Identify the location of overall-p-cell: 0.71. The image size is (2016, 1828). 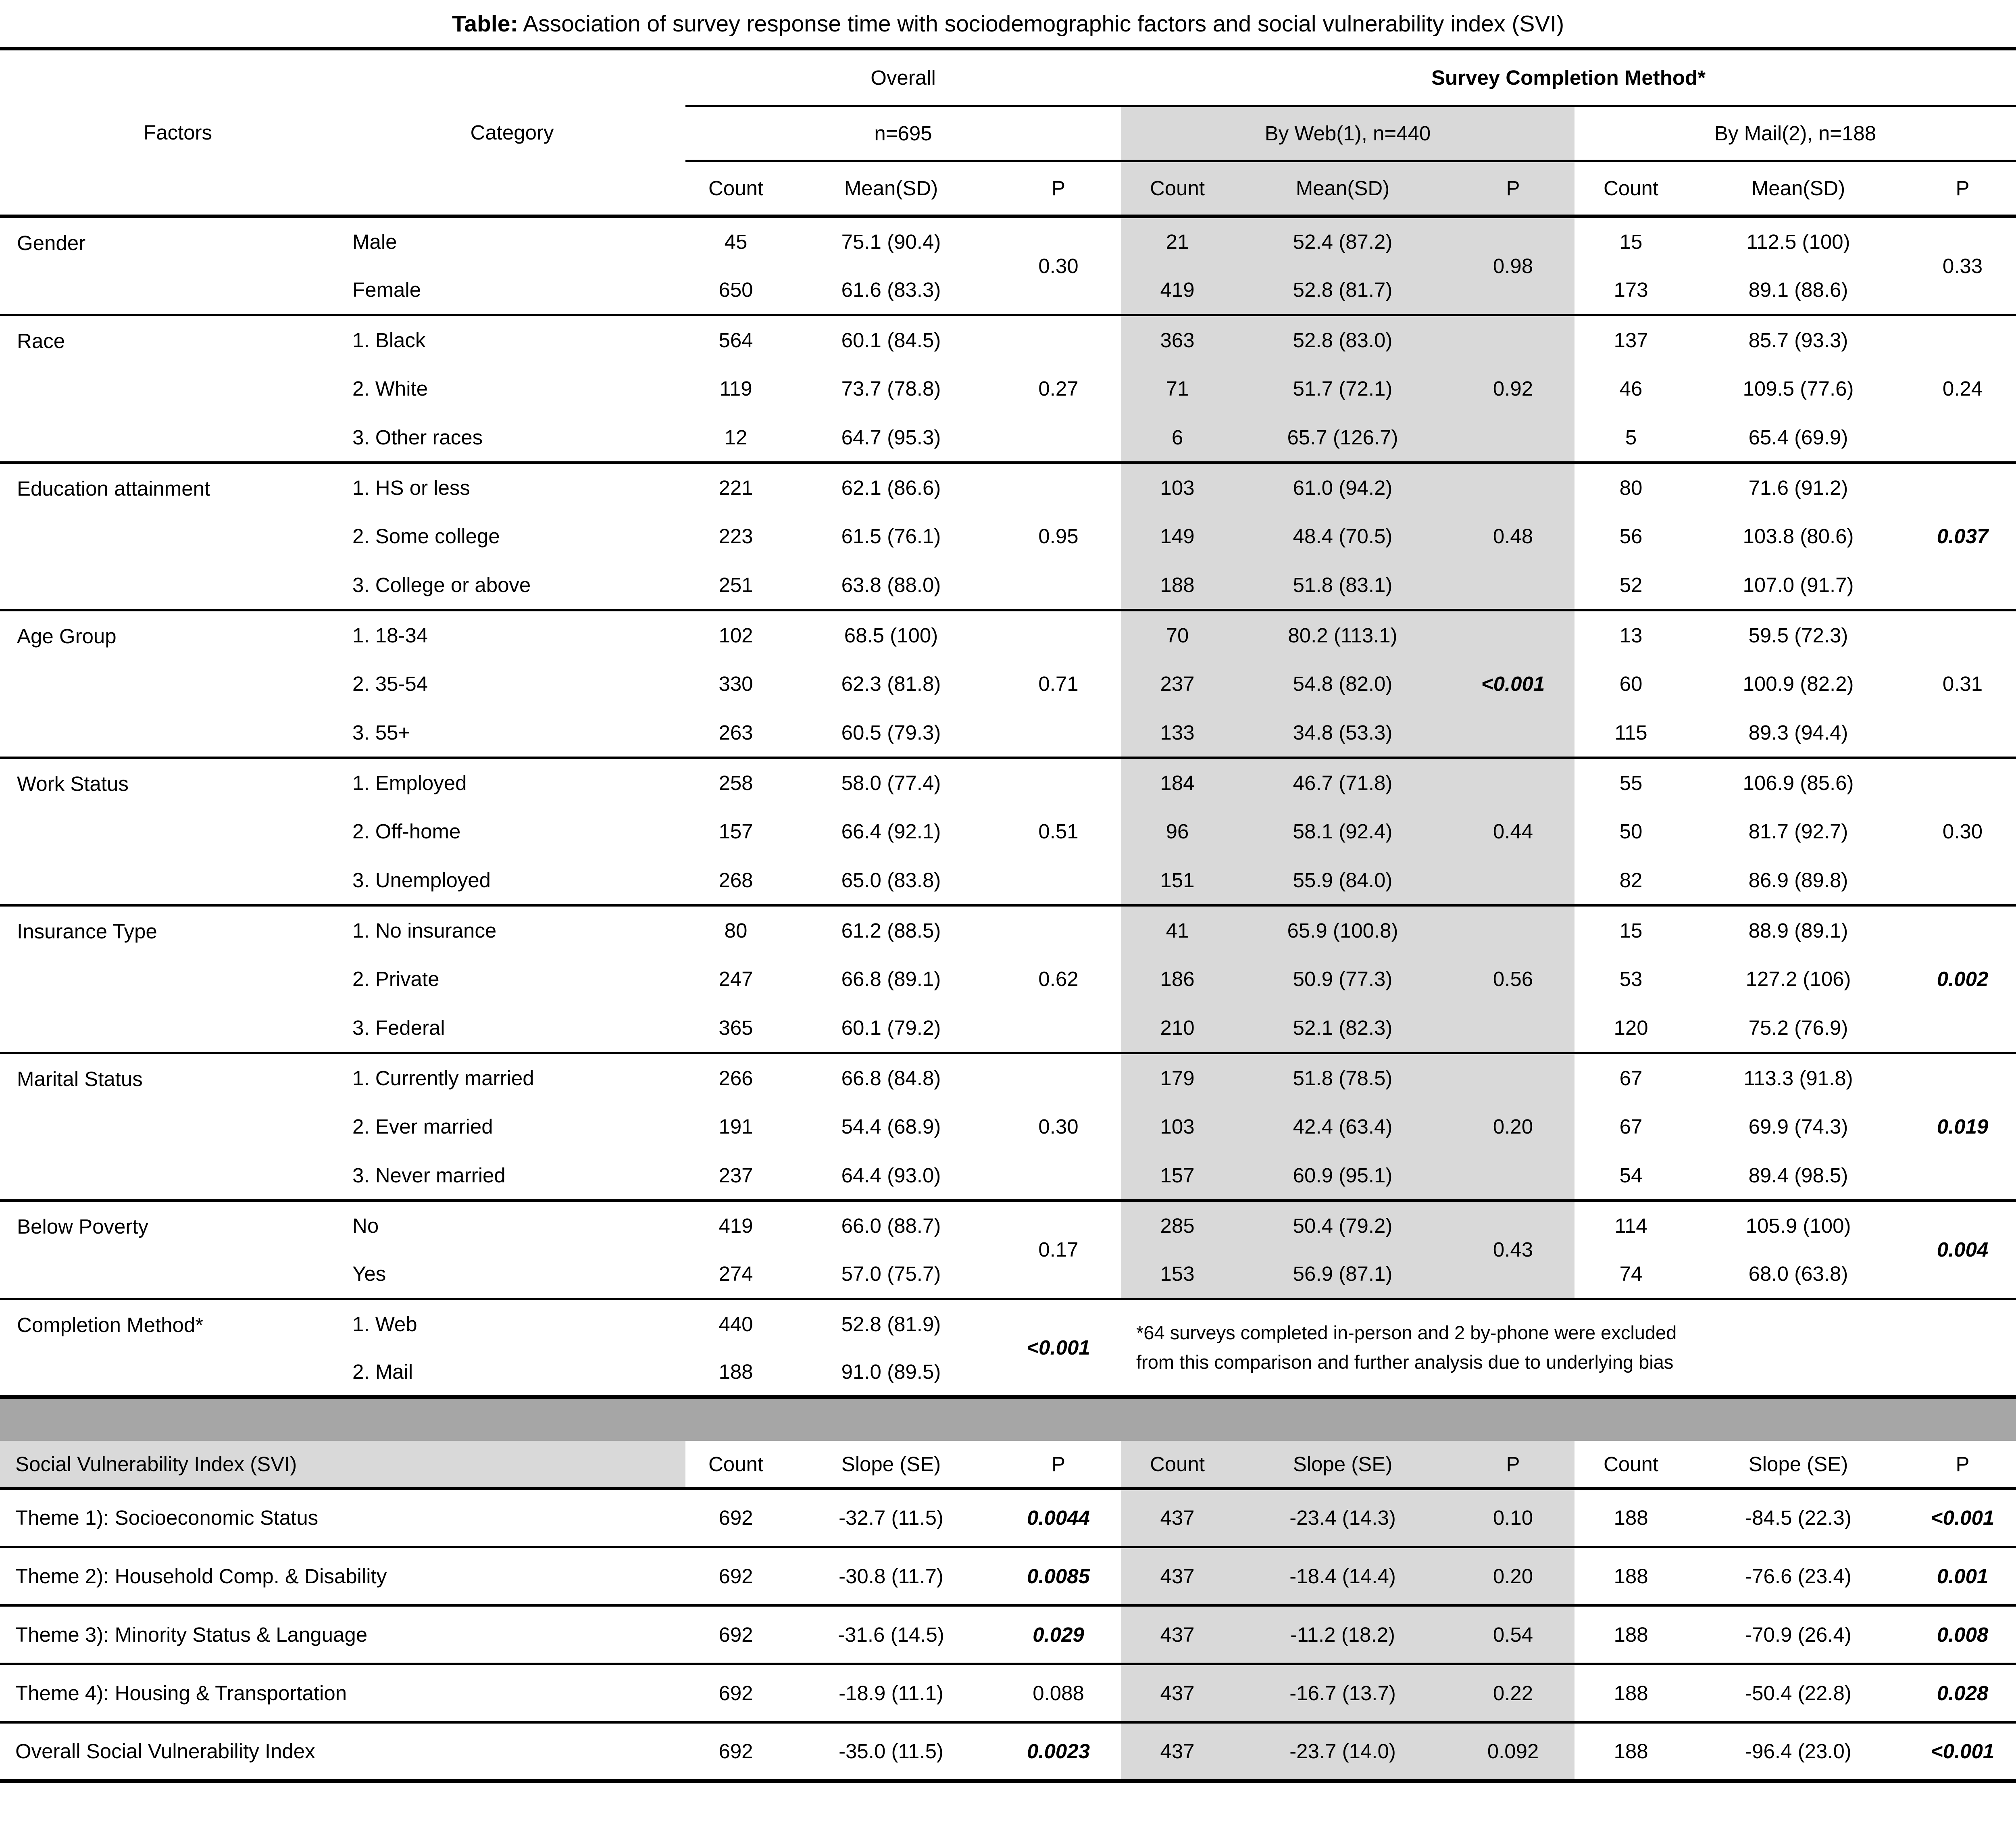
(1058, 683).